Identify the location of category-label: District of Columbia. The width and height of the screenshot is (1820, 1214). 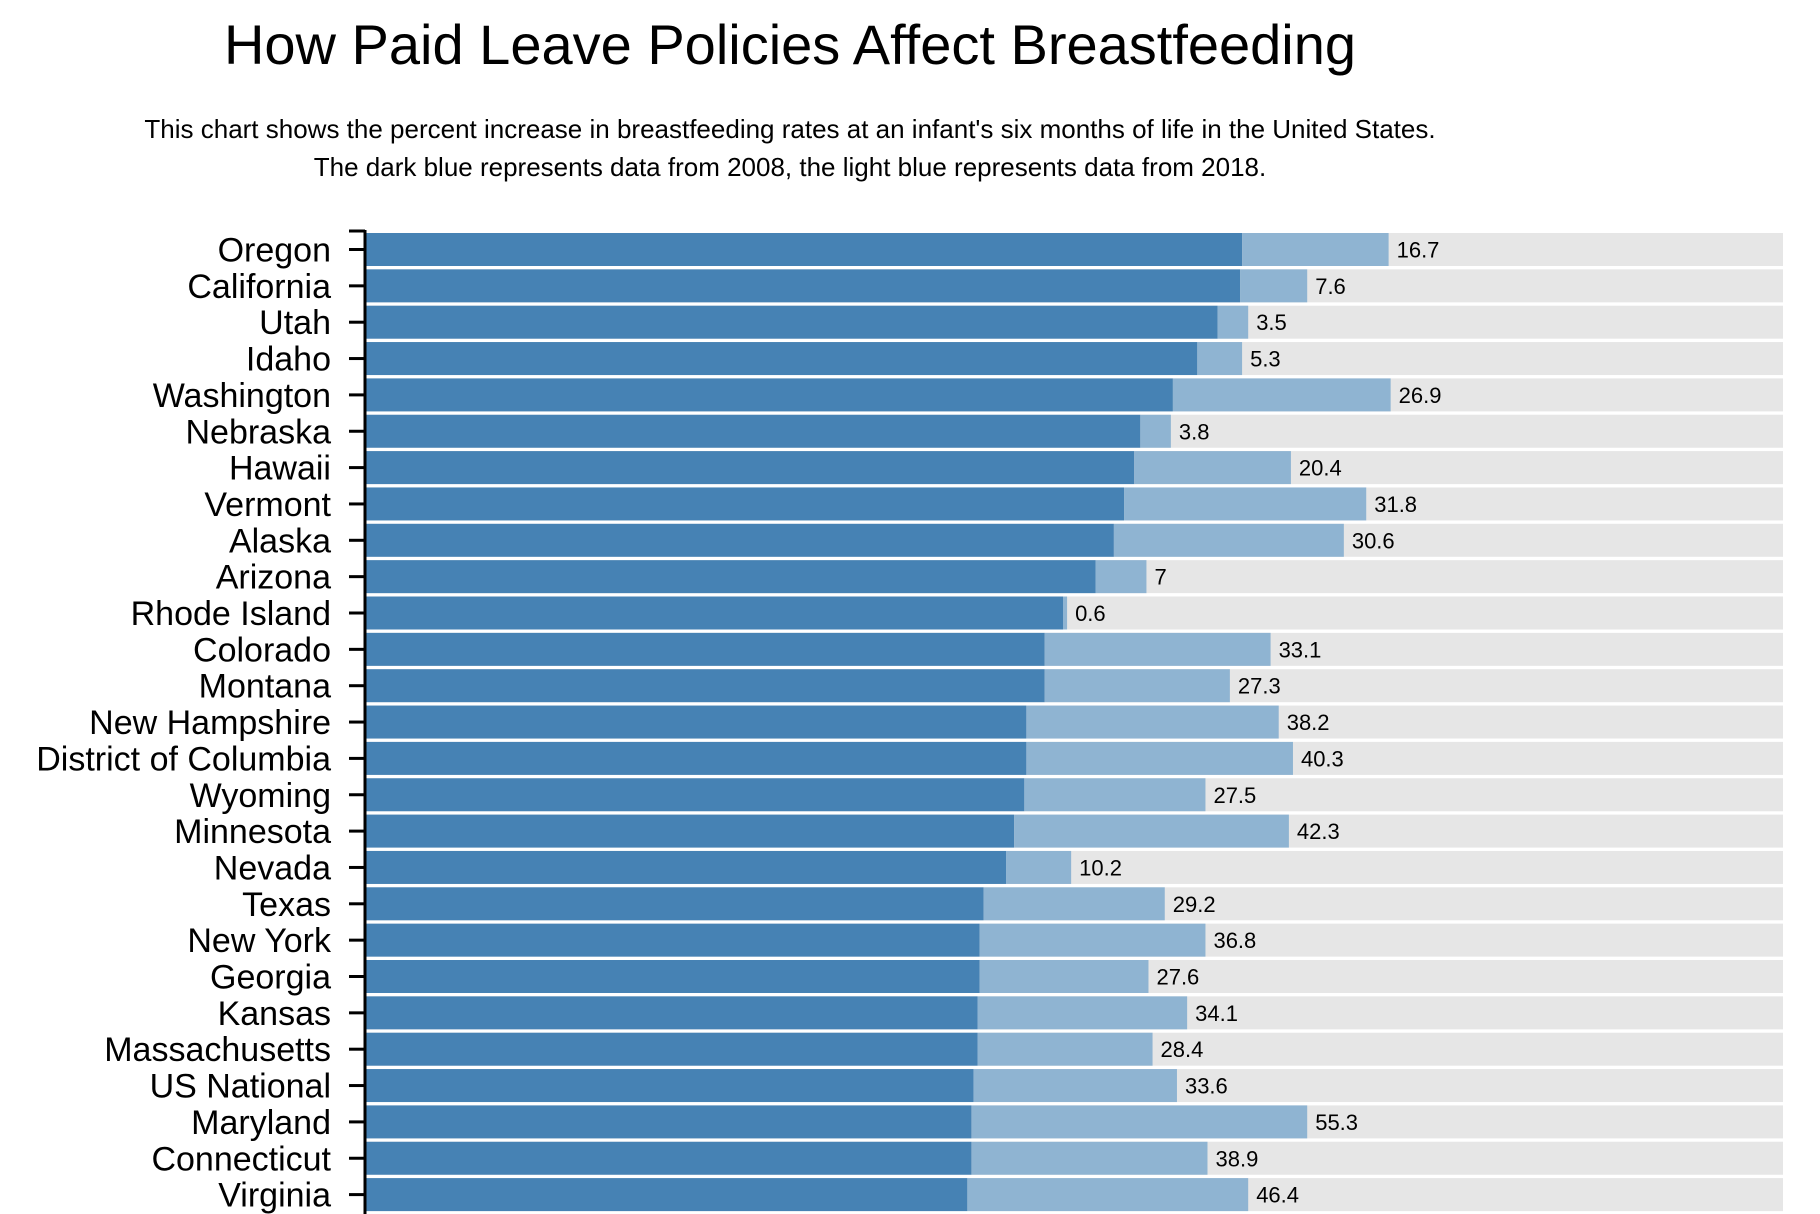
(183, 759).